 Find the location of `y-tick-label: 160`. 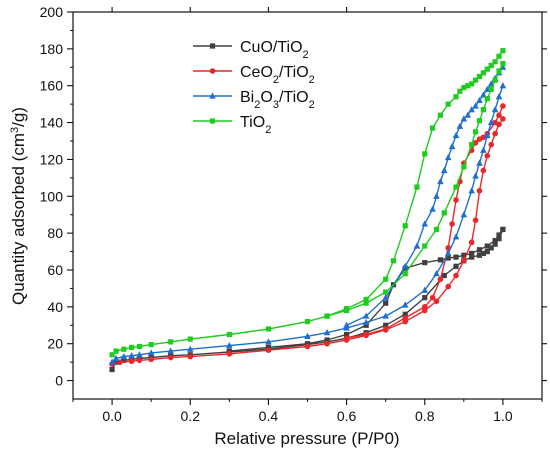

y-tick-label: 160 is located at coordinates (52, 86).